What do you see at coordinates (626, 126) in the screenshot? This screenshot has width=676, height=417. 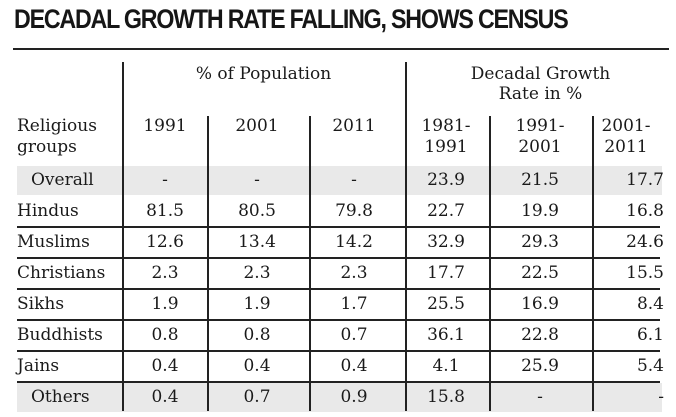 I see `column-header: 2001-` at bounding box center [626, 126].